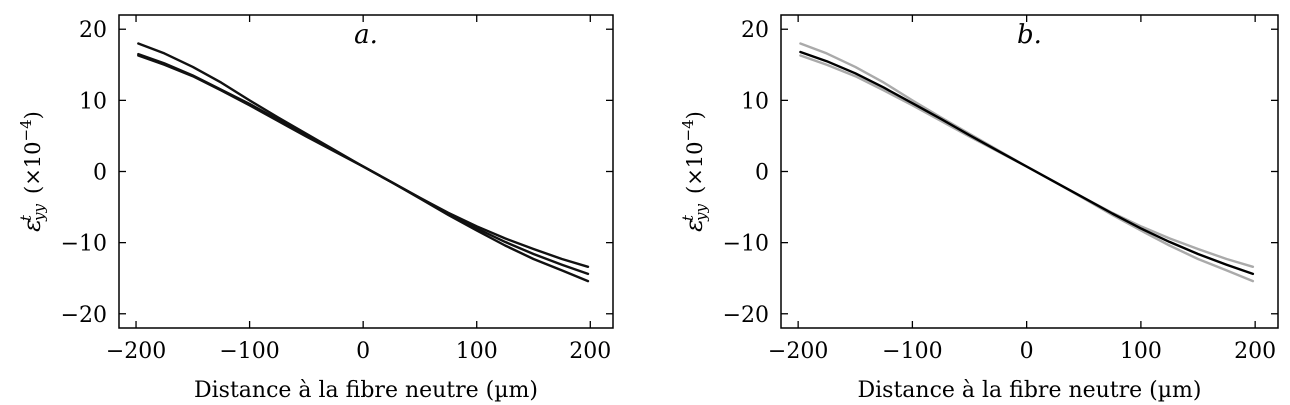 Image resolution: width=1290 pixels, height=405 pixels. Describe the element at coordinates (366, 35) in the screenshot. I see `panel-title: a.` at that location.